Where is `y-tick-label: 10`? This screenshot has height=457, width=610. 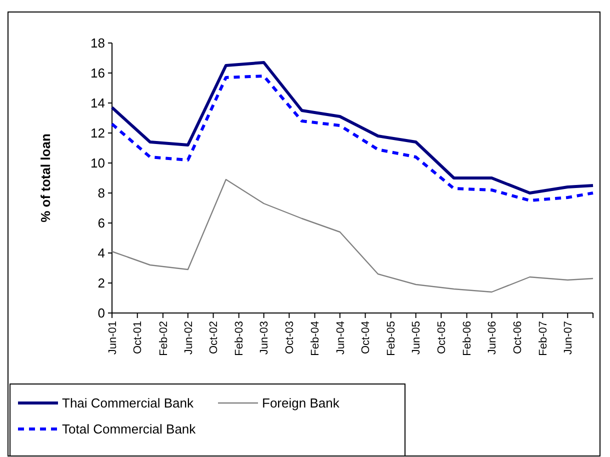
y-tick-label: 10 is located at coordinates (97, 163).